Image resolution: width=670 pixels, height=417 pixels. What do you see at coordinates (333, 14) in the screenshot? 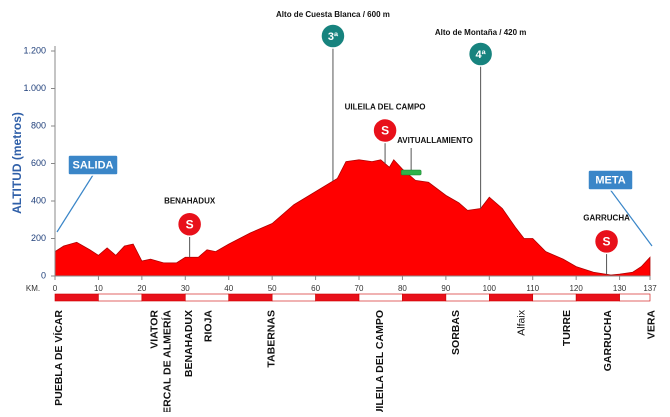
I see `climb-label: Alto de Cuesta Blanca / 600 m` at bounding box center [333, 14].